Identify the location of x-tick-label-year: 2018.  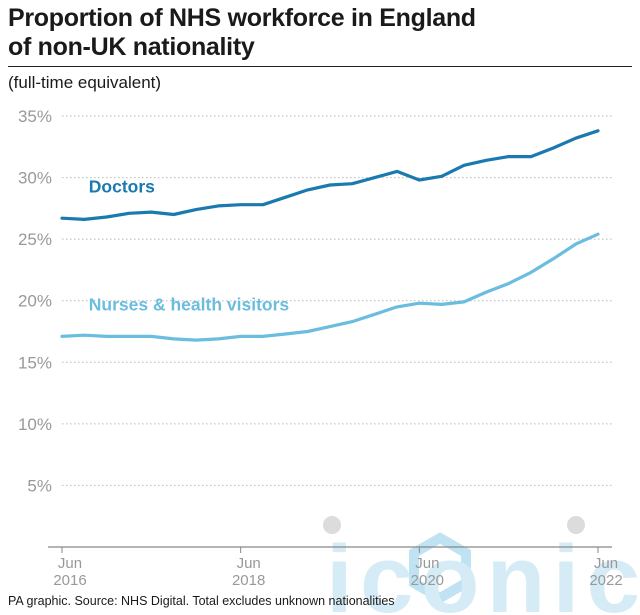
(248, 580).